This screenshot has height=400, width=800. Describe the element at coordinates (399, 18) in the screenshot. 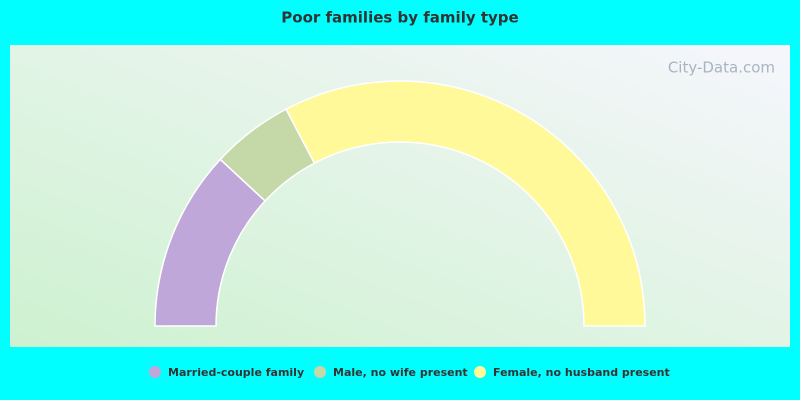

I see `chart-title: Poor families by family type` at that location.